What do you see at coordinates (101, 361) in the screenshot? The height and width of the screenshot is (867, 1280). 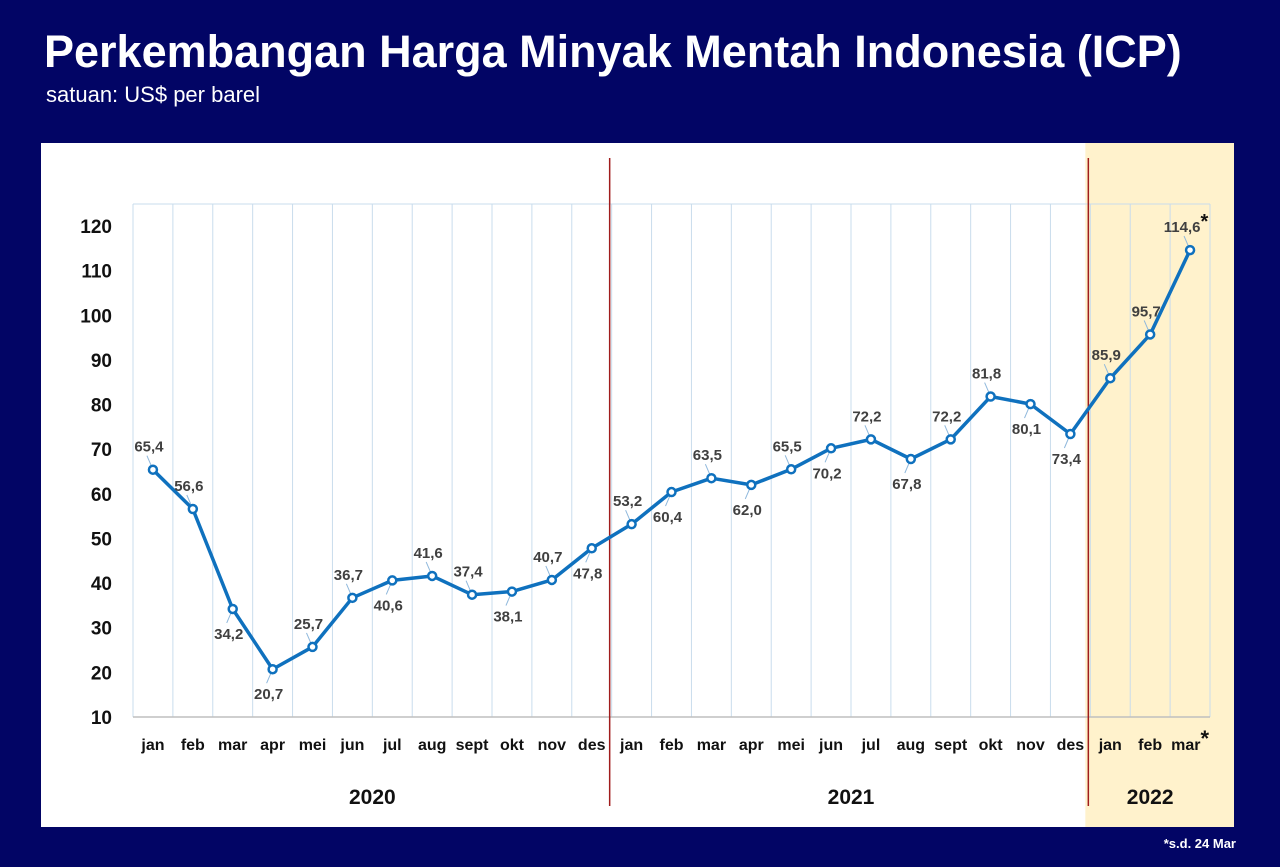 I see `y-tick-label: 90` at bounding box center [101, 361].